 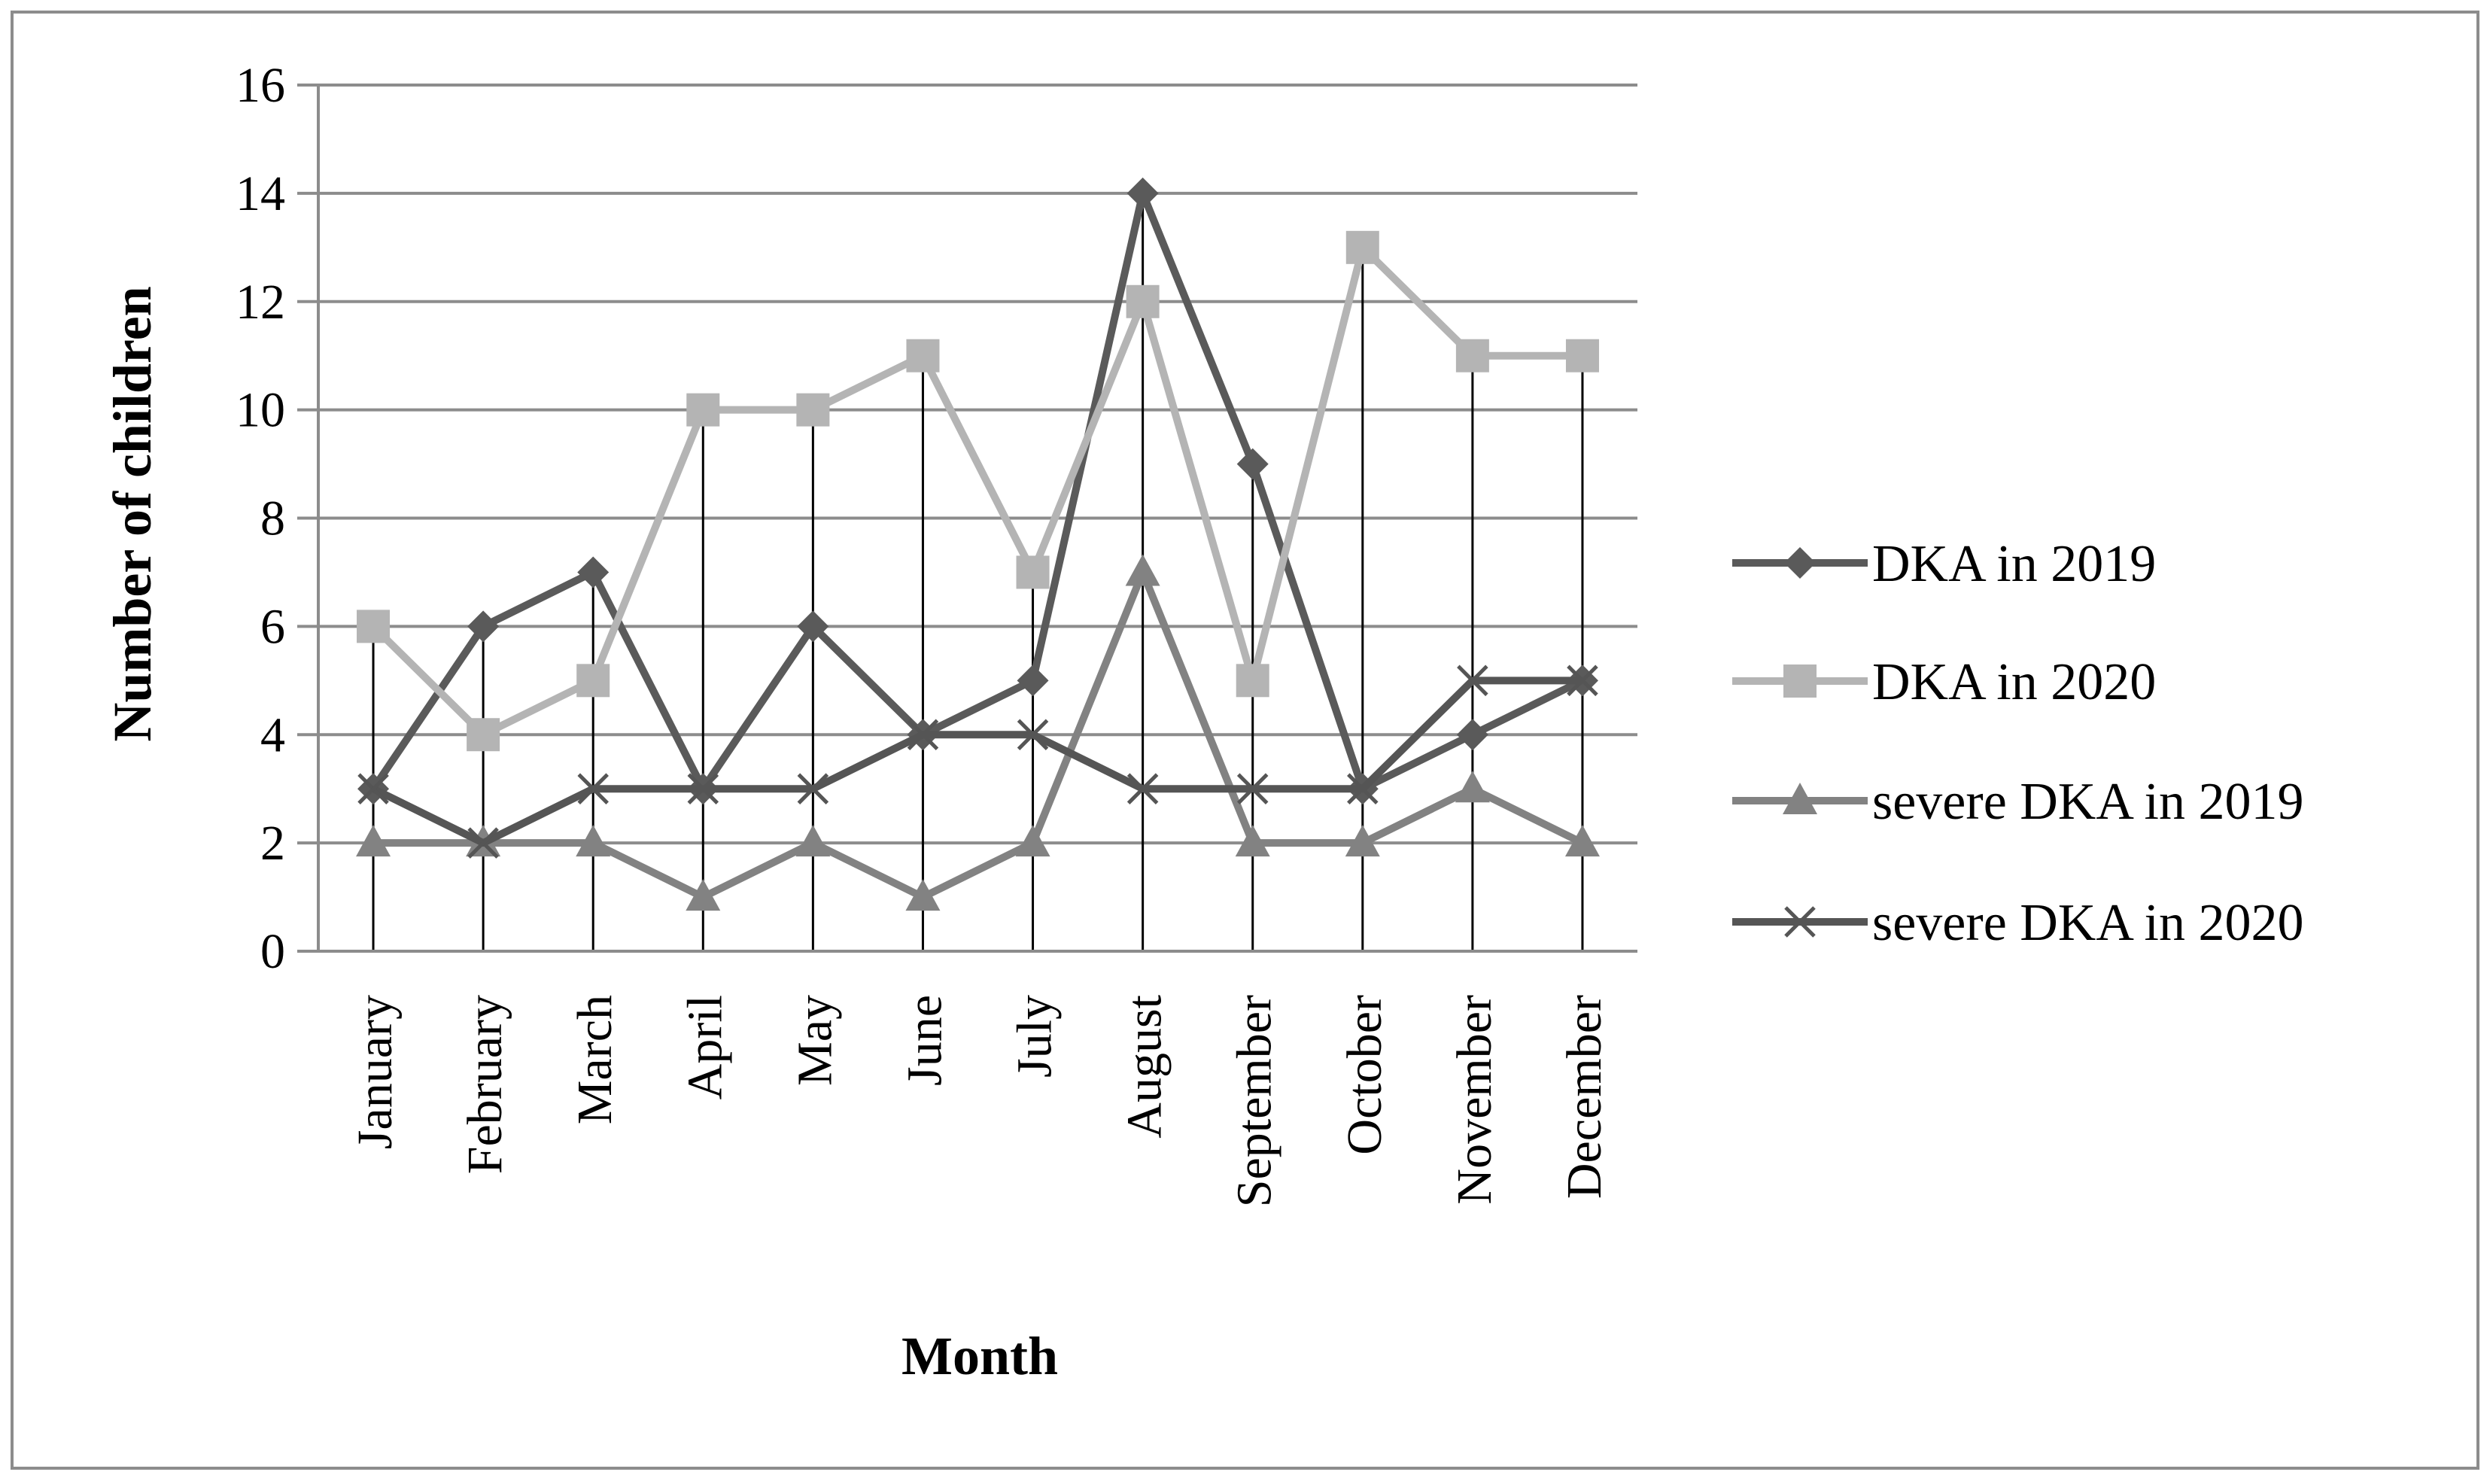 I want to click on legend-item-1: DKA in 2019, so click(x=1944, y=564).